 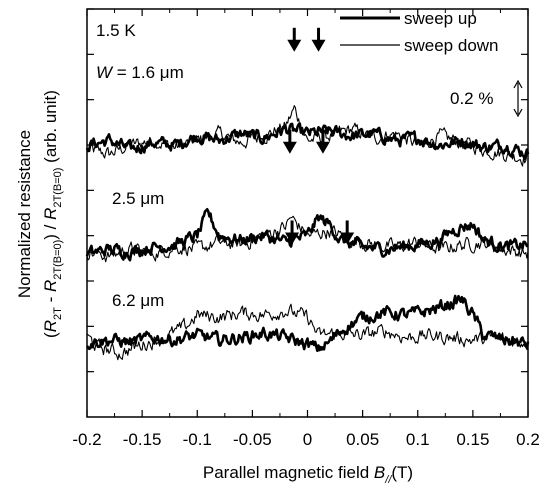 I want to click on temperature-label: 1.5 K, so click(x=116, y=30).